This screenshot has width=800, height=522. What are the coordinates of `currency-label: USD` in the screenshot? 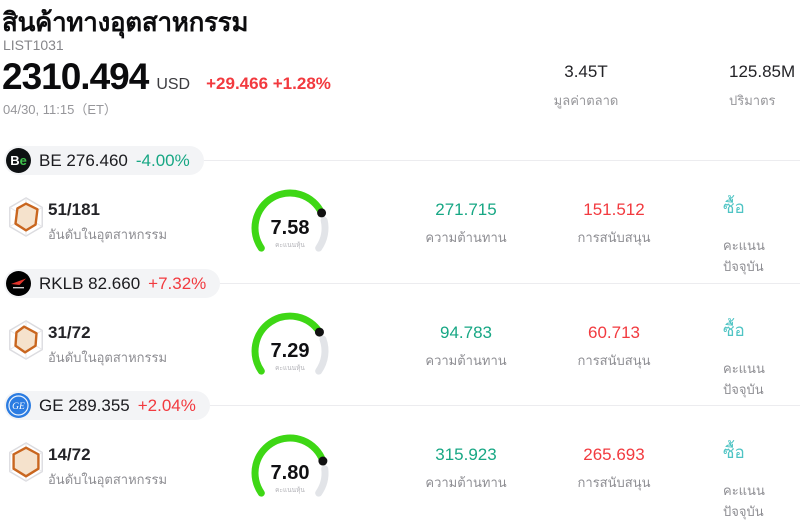 It's located at (173, 84).